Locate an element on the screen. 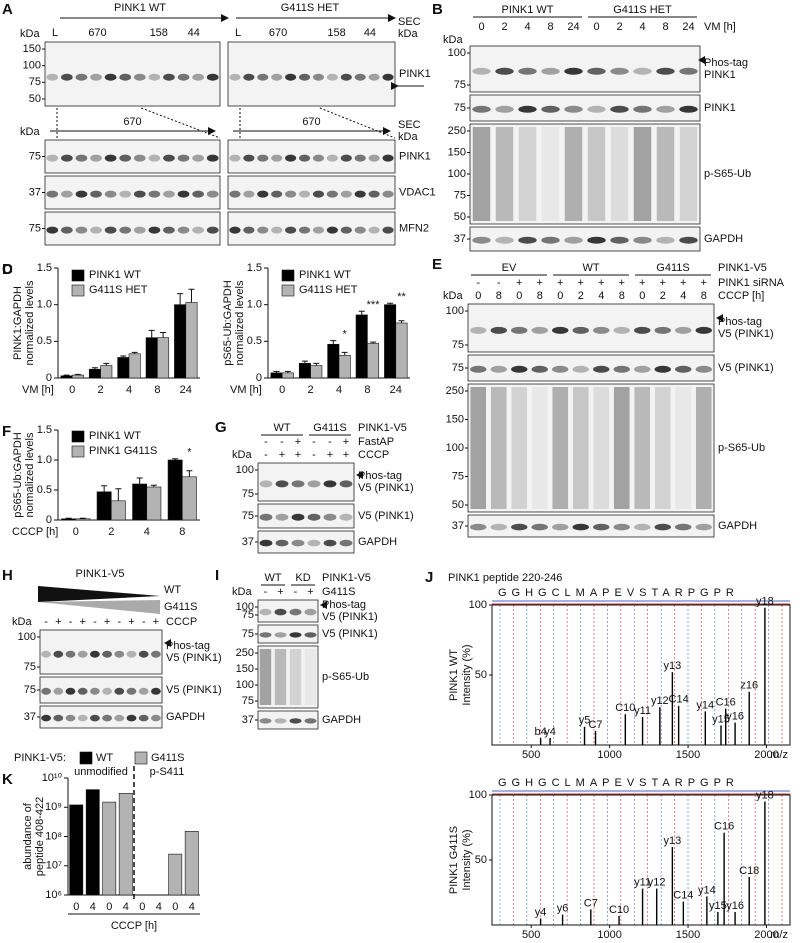 Image resolution: width=800 pixels, height=943 pixels. peak-label: y14 is located at coordinates (705, 705).